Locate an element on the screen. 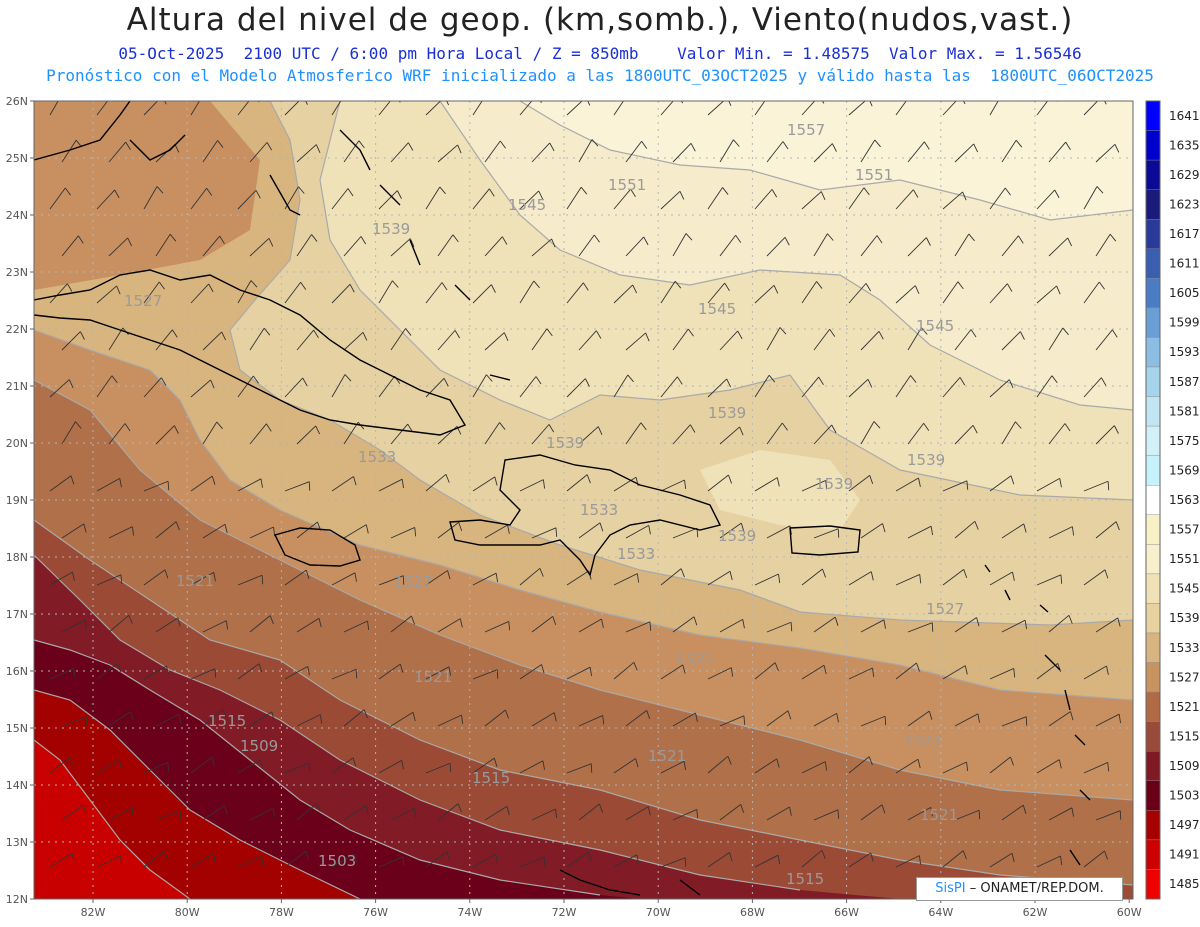  min-value: Valor Min. = 1.48575 is located at coordinates (773, 53).